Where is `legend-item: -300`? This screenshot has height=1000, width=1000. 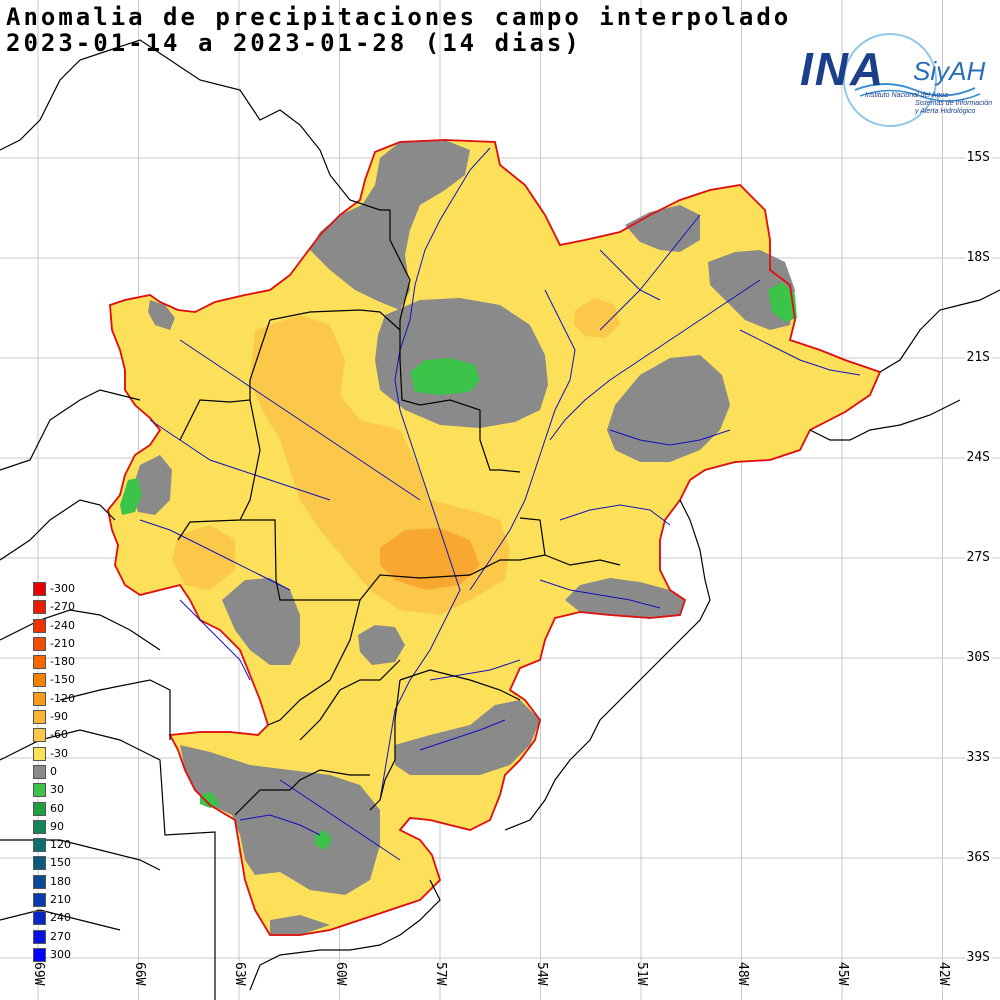
legend-item: -300 is located at coordinates (63, 589).